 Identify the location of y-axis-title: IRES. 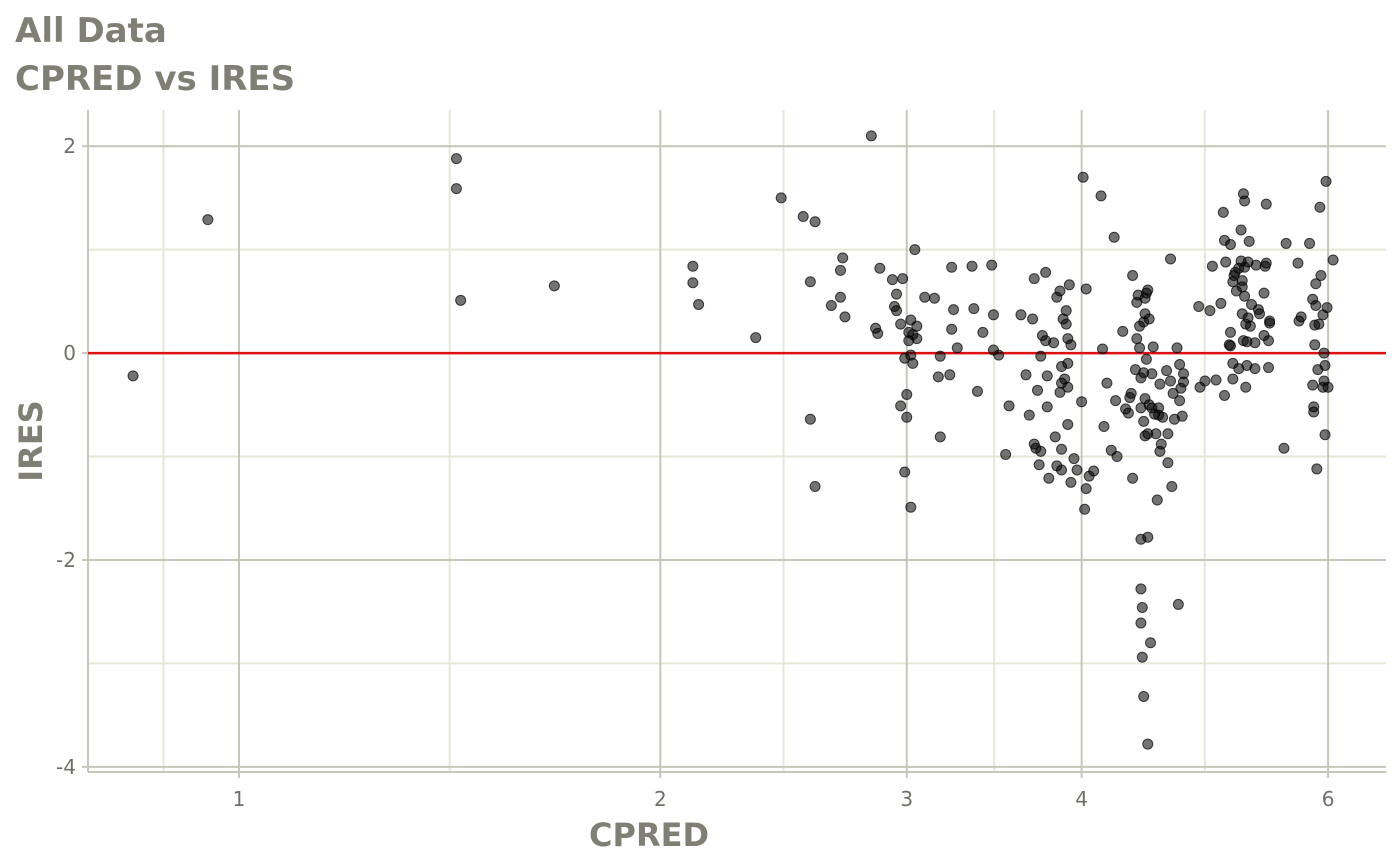
(31, 440).